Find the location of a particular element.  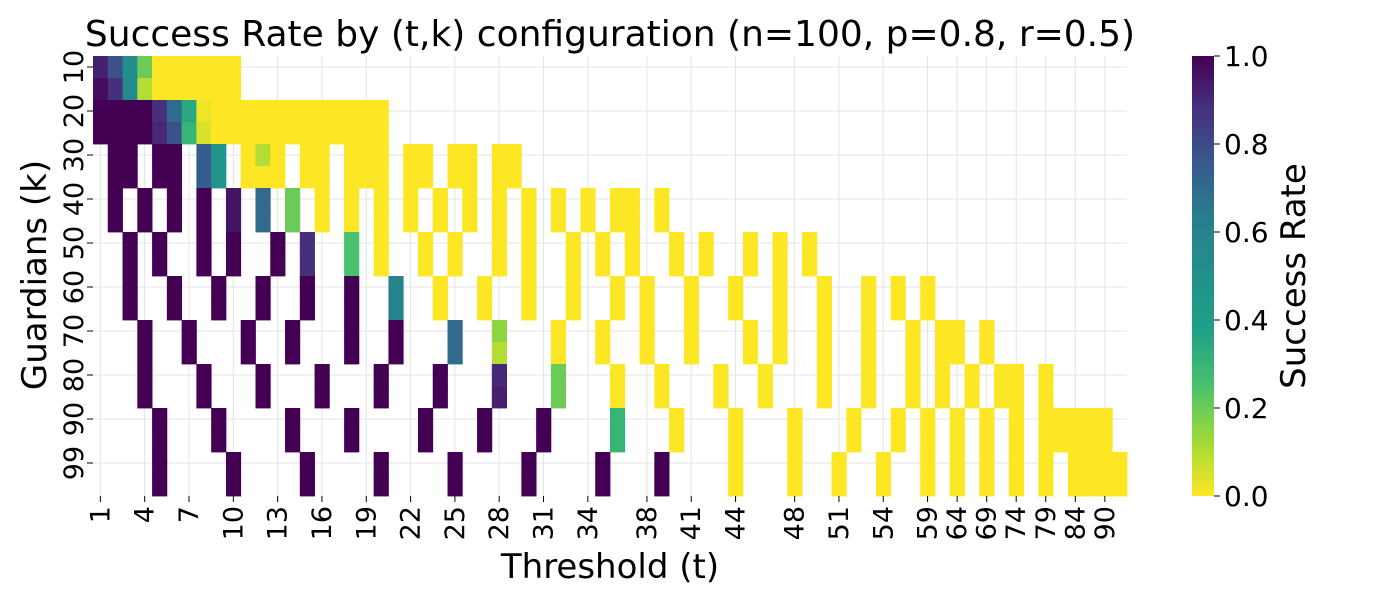

colorbar-label: Success Rate is located at coordinates (1294, 276).